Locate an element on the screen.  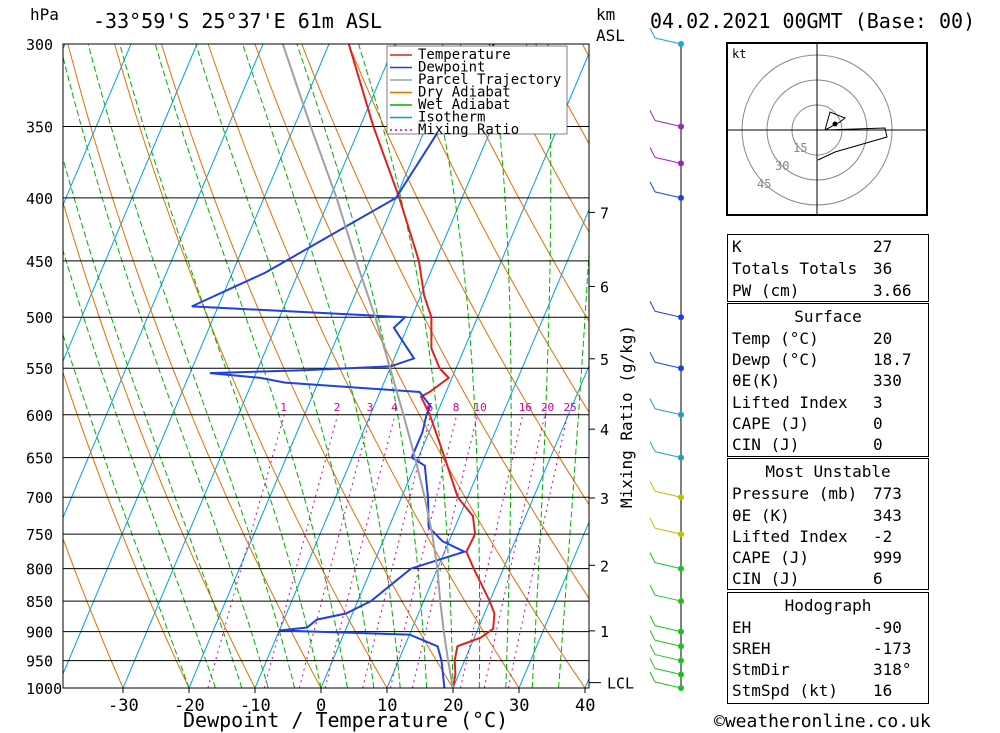
mixing-ratio-label: 6 is located at coordinates (430, 407).